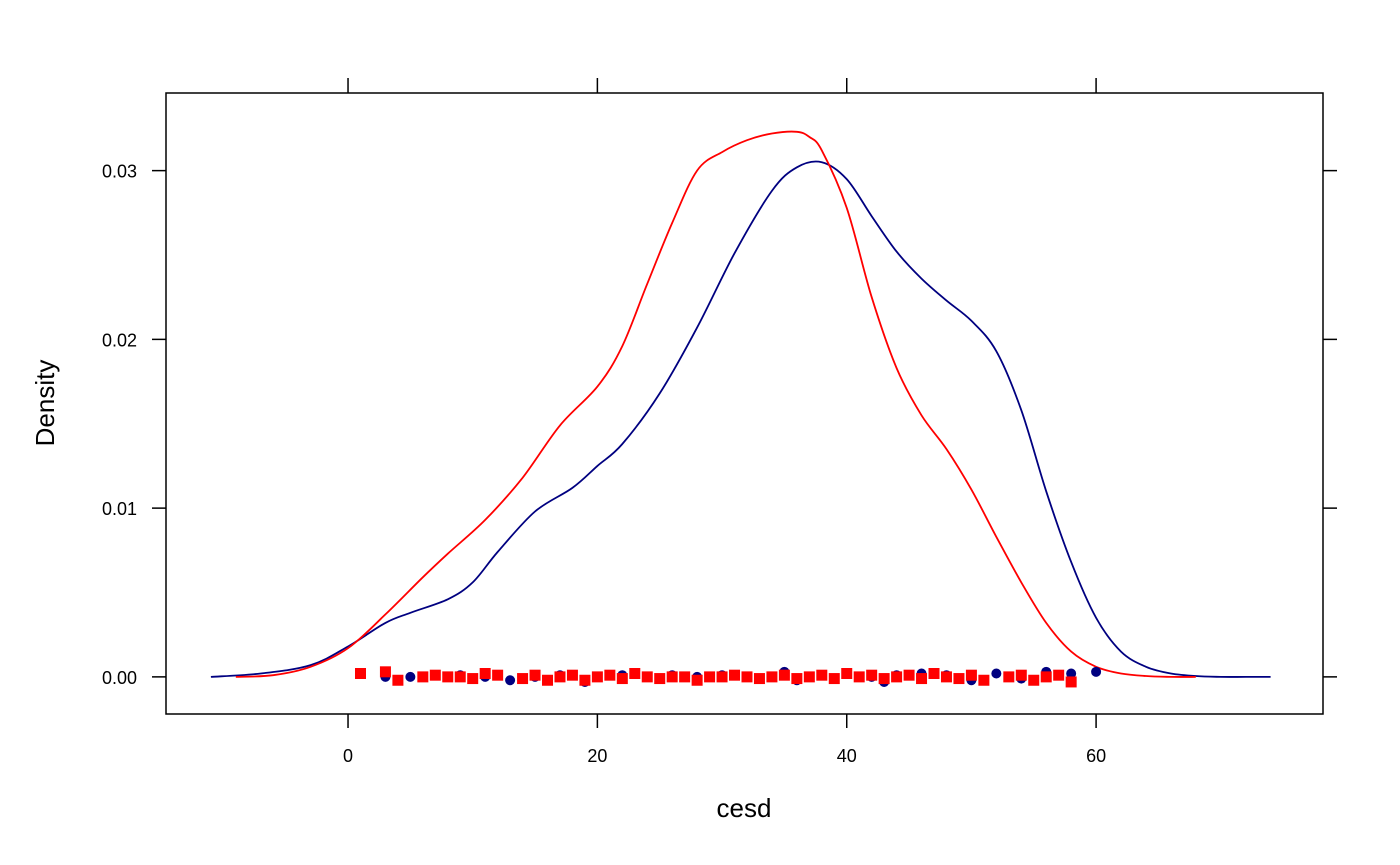 This screenshot has width=1400, height=865. I want to click on x-tick-label: 0, so click(348, 756).